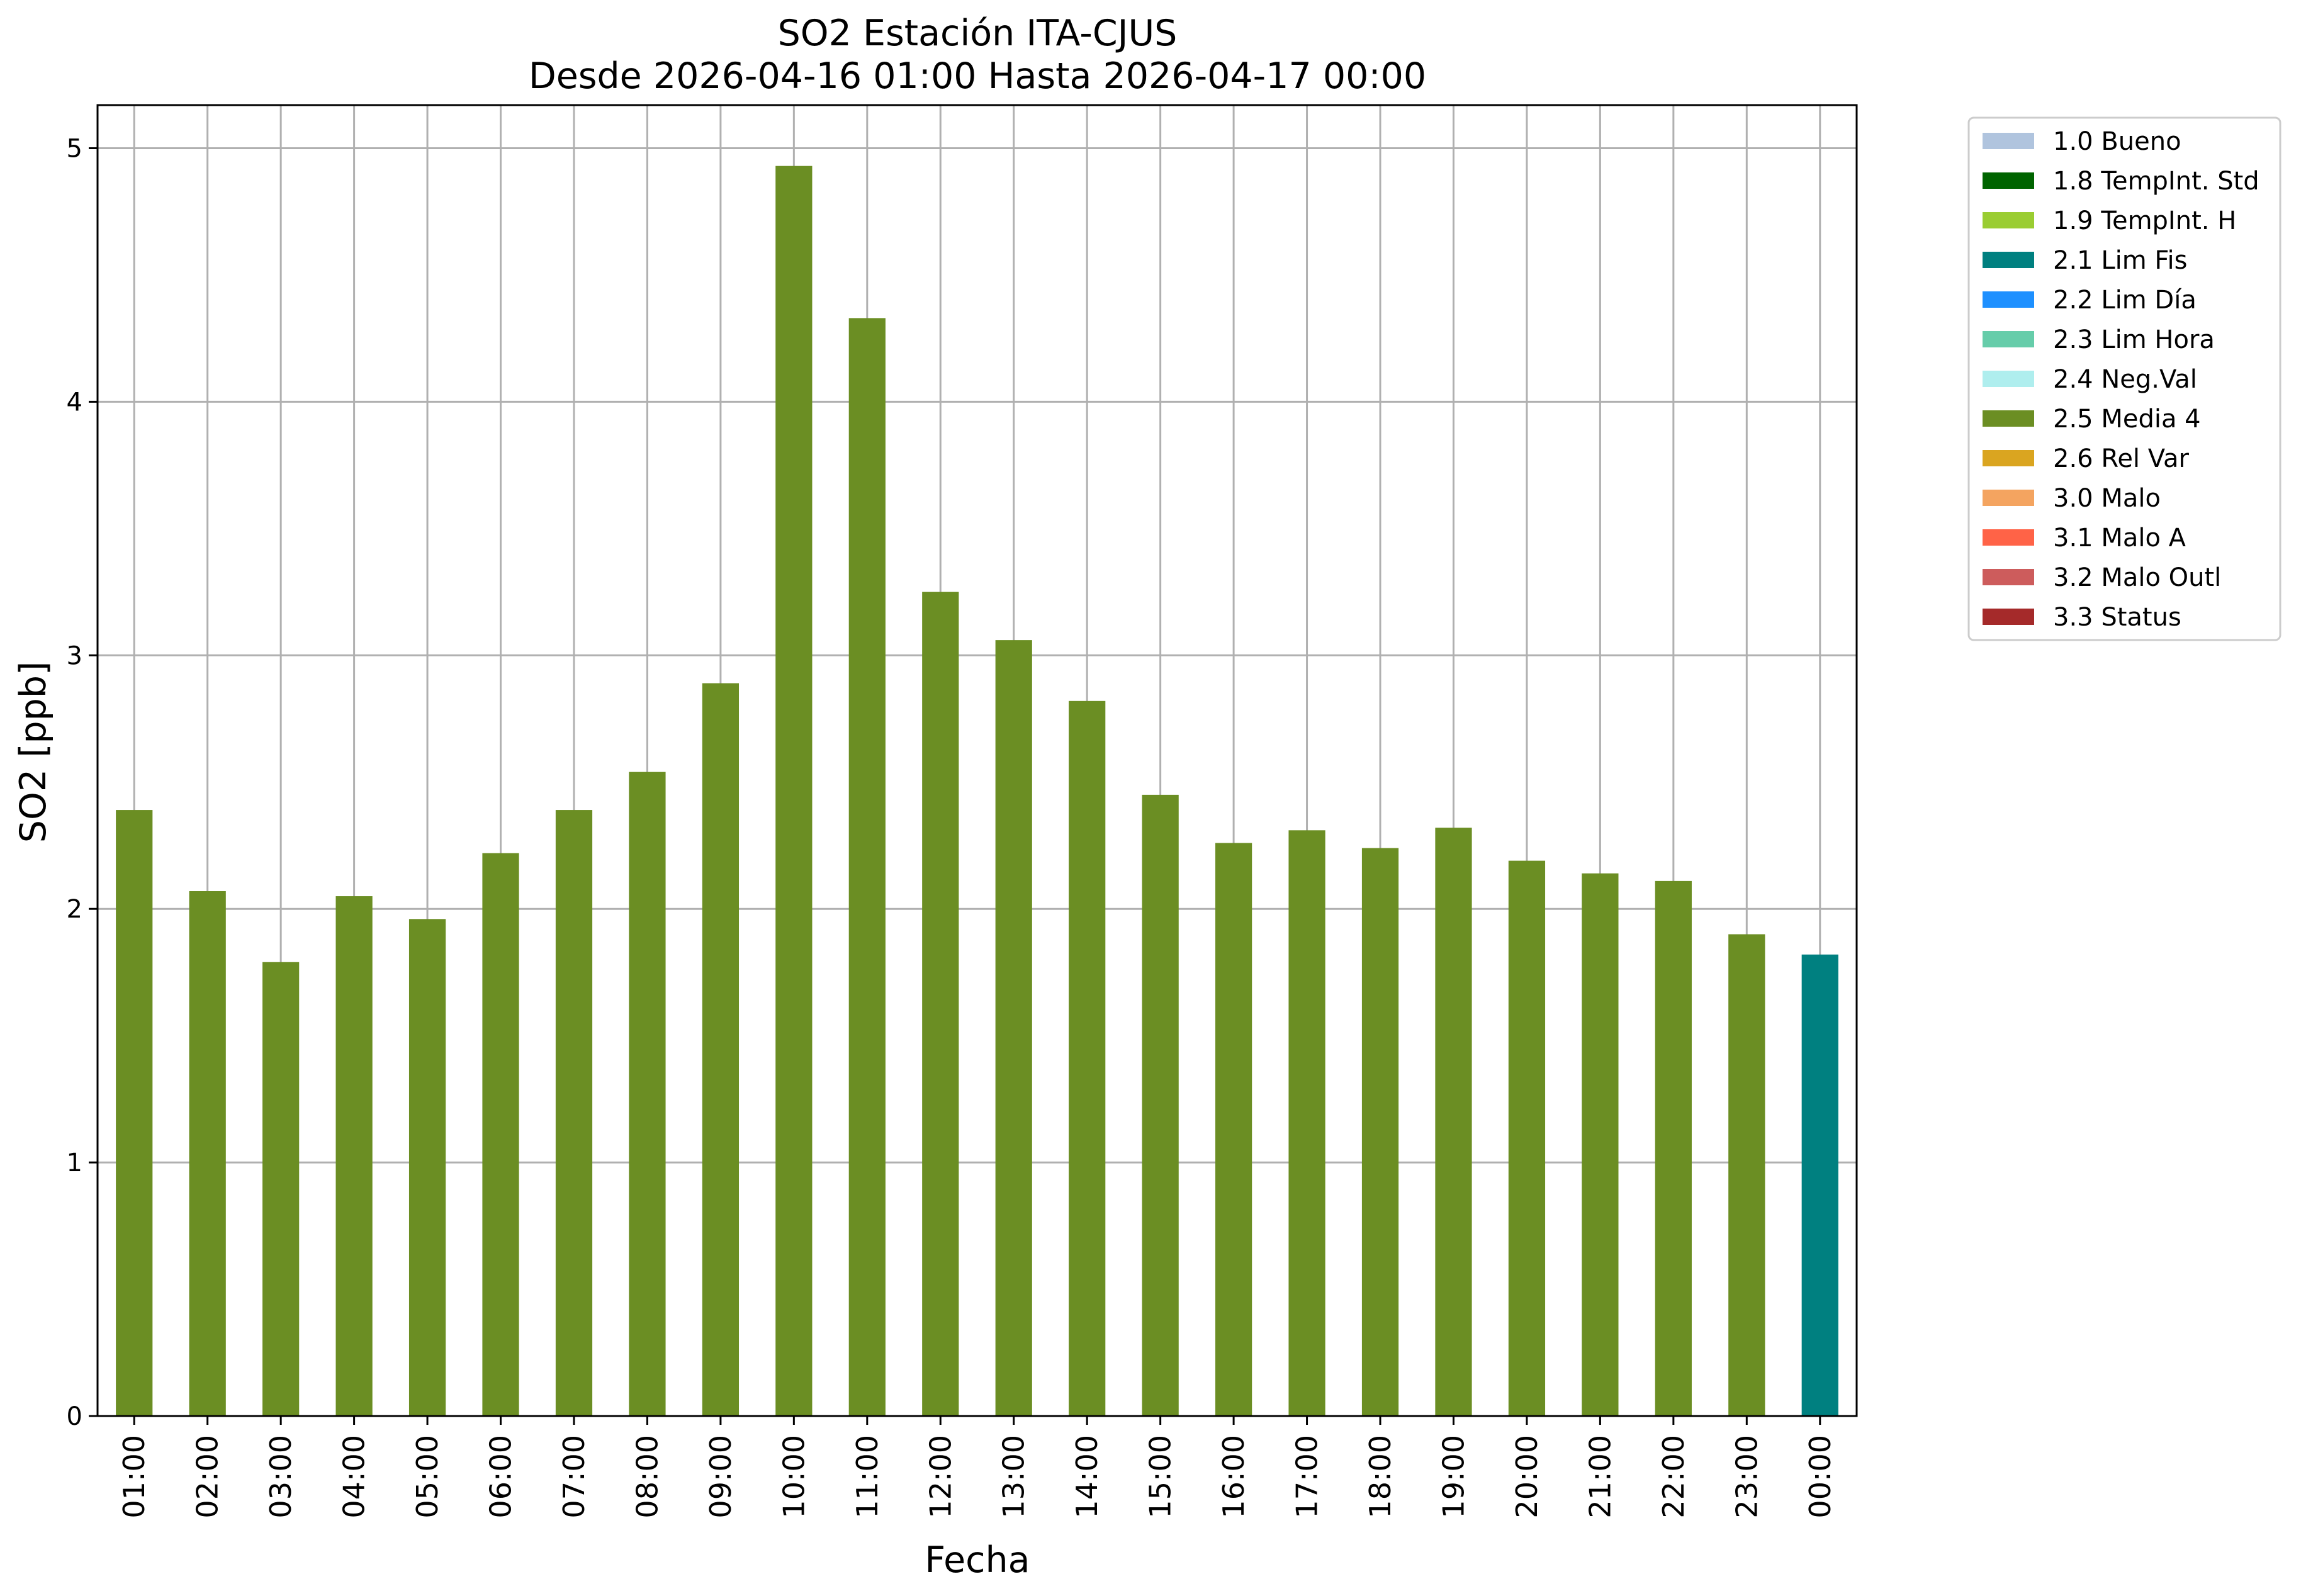  Describe the element at coordinates (208, 1477) in the screenshot. I see `x-tick-label: 02:00` at that location.